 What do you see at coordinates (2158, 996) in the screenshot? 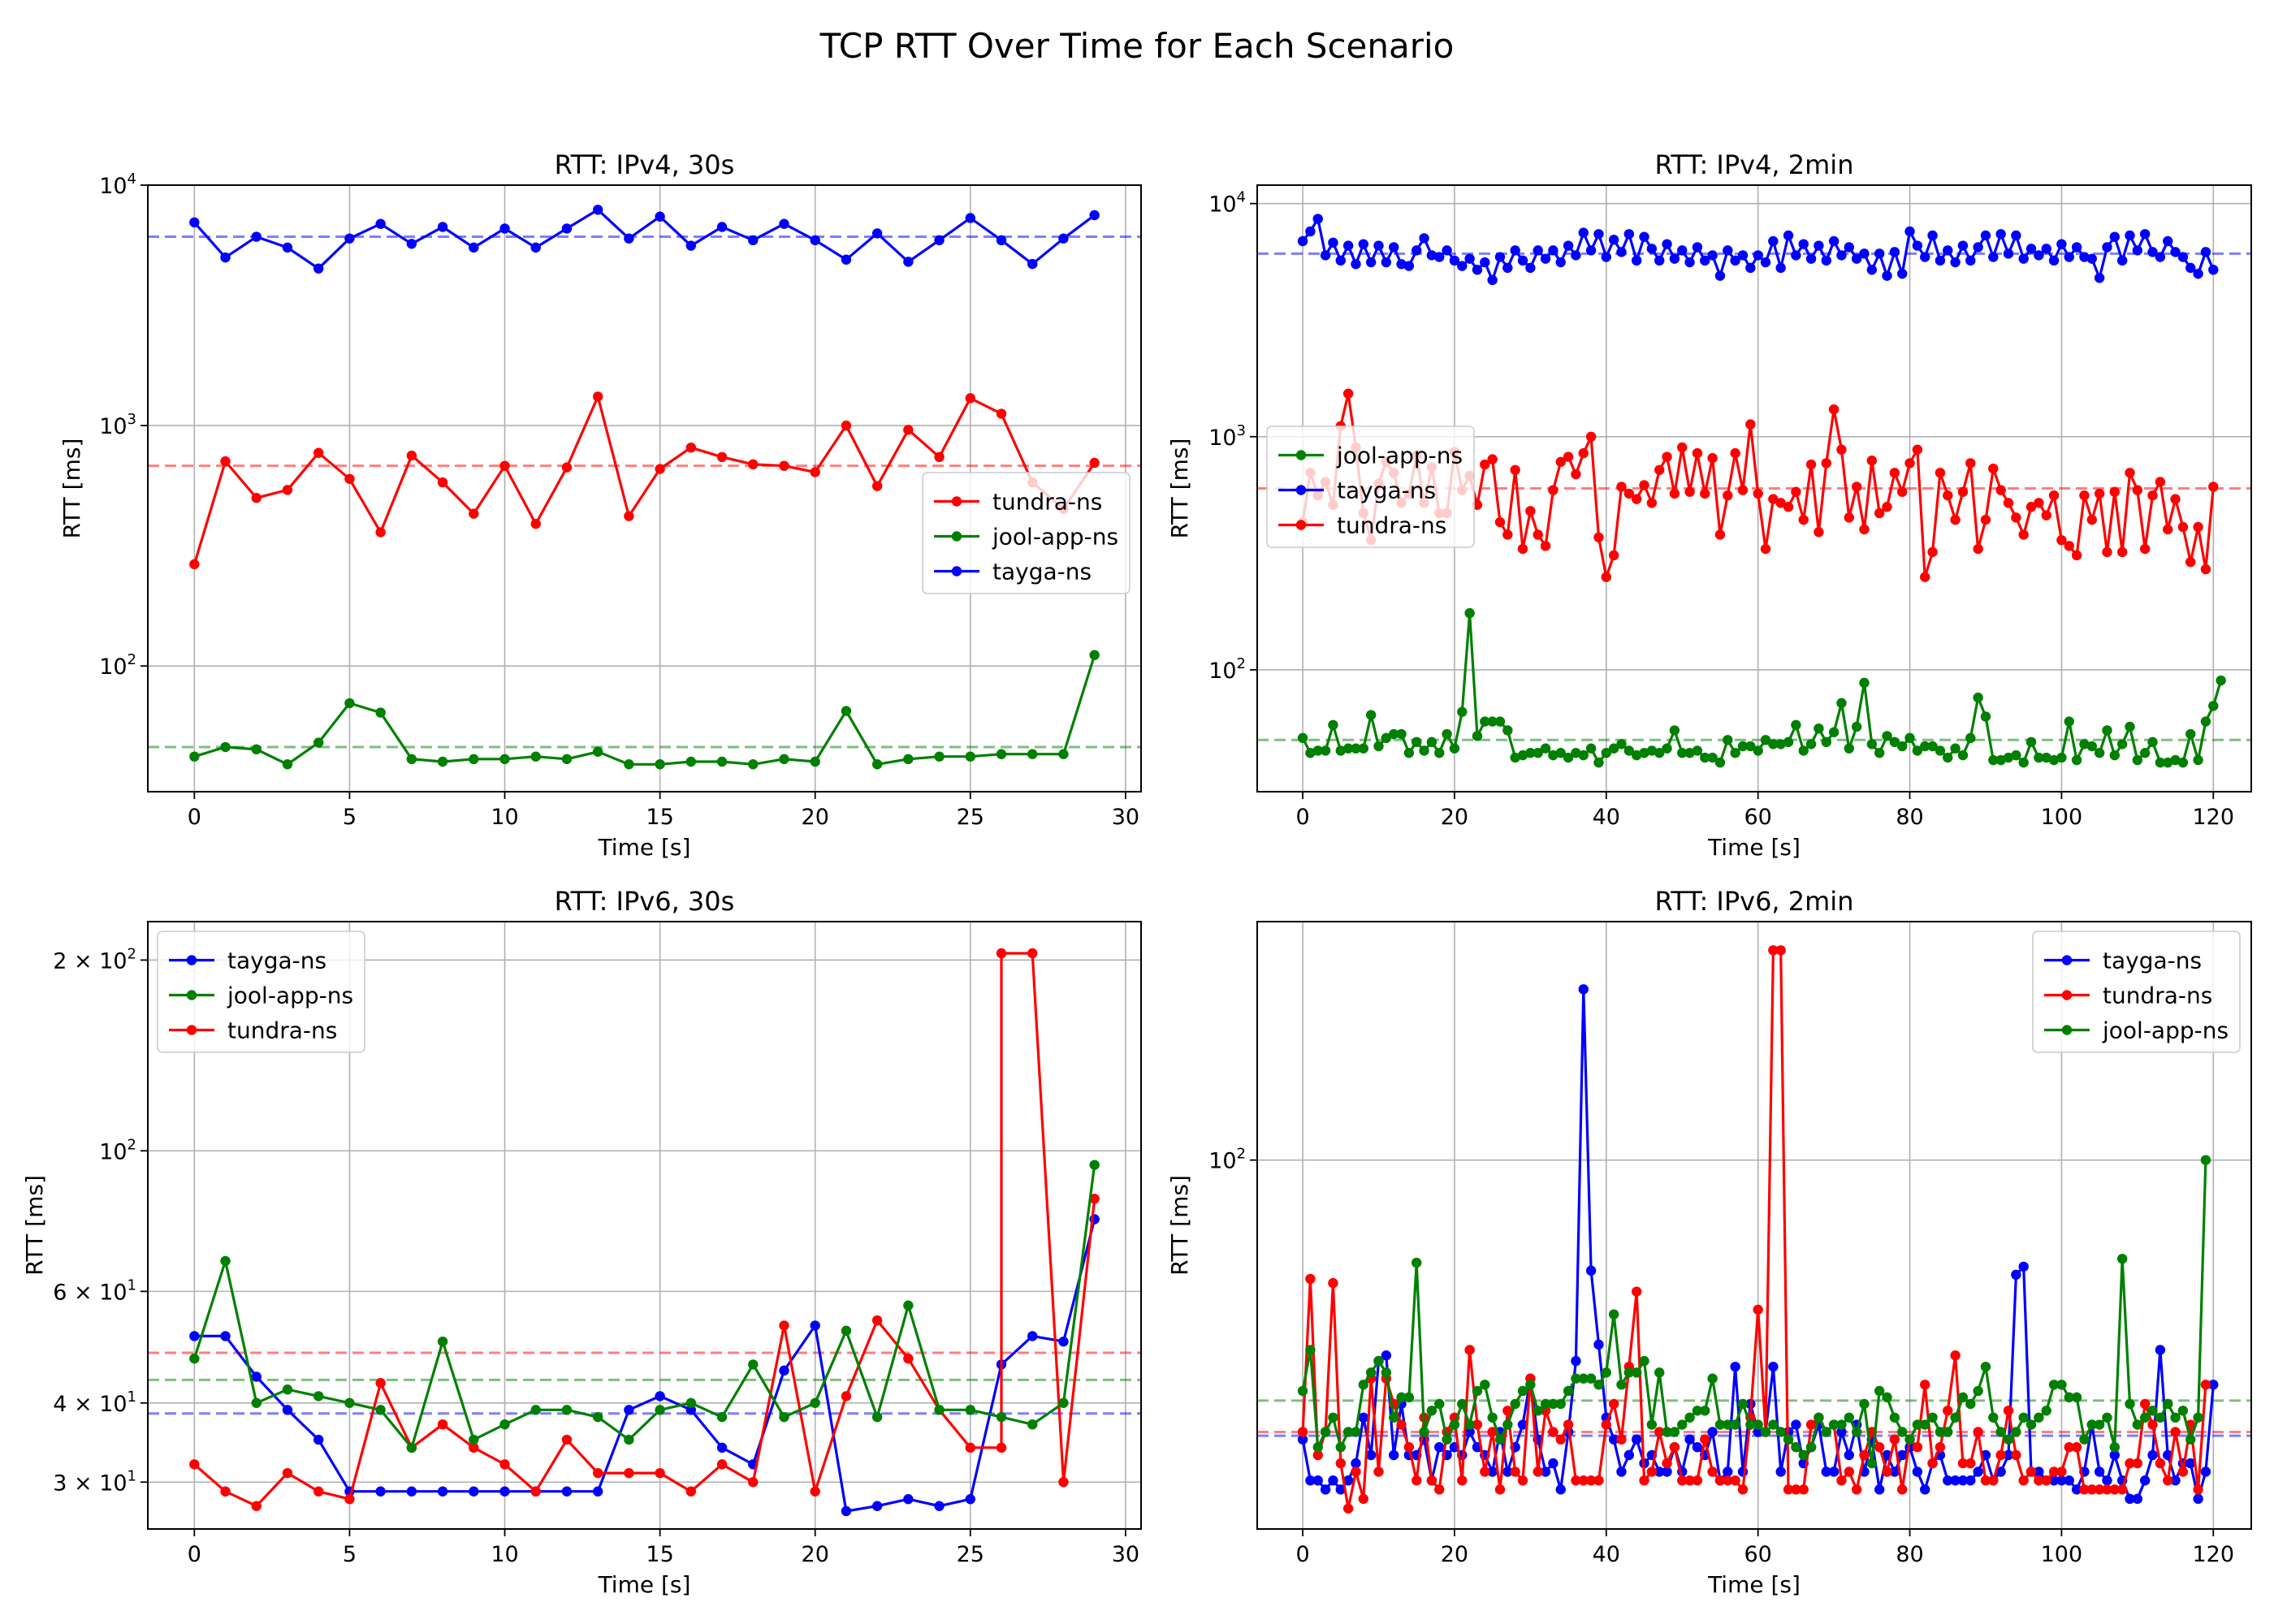
I see `legend-label-tundra-ns: tundra-ns` at bounding box center [2158, 996].